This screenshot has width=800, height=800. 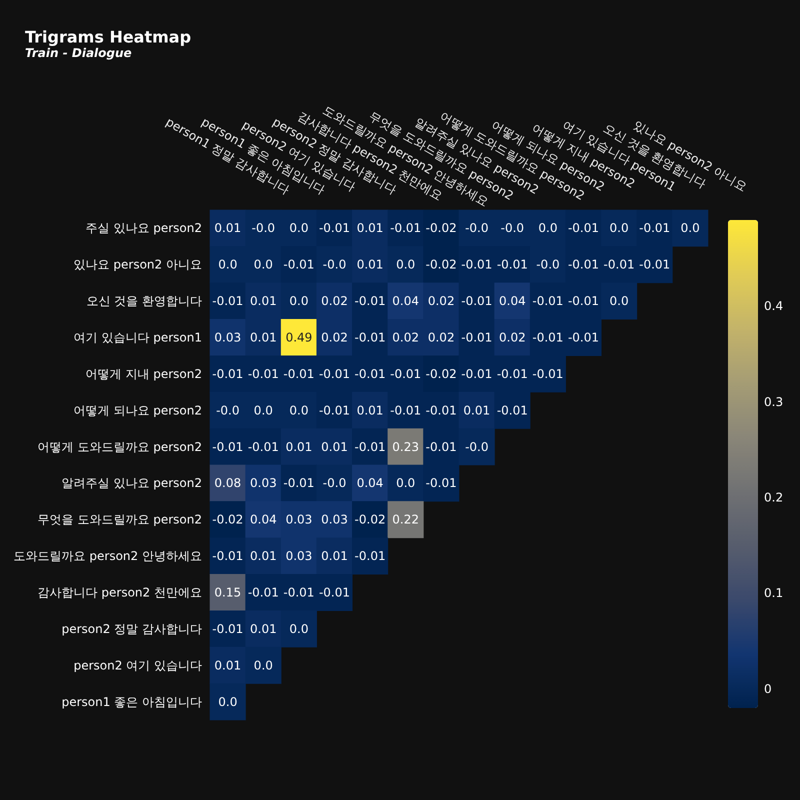 I want to click on y-tick-label: 도와드릴까요 person2 안녕하세요, so click(x=108, y=556).